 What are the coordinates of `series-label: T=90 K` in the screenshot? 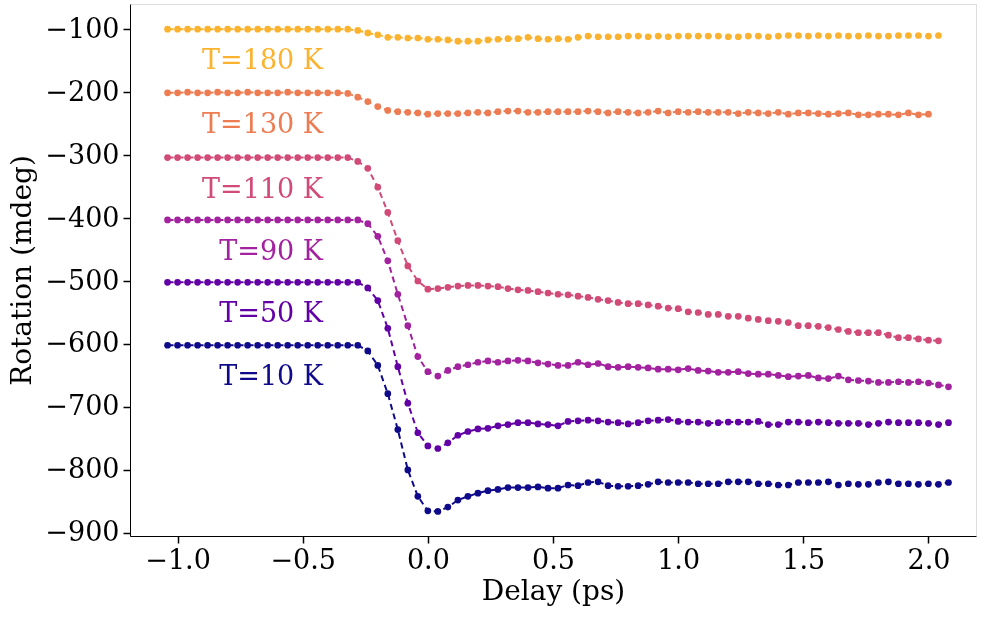 It's located at (271, 250).